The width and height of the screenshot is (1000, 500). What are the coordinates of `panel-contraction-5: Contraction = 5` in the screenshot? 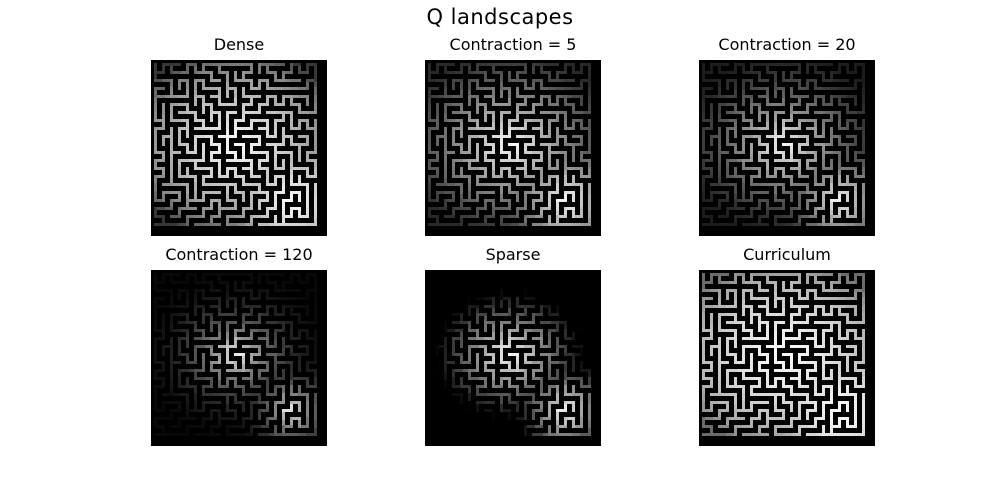 It's located at (513, 135).